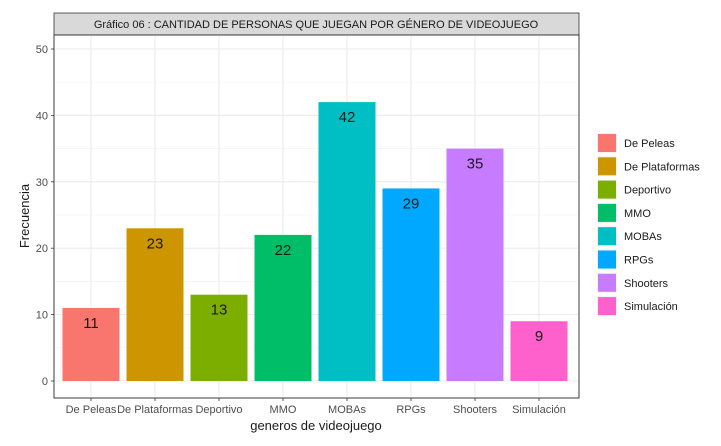 This screenshot has width=721, height=446. Describe the element at coordinates (347, 117) in the screenshot. I see `data-label: 42` at that location.